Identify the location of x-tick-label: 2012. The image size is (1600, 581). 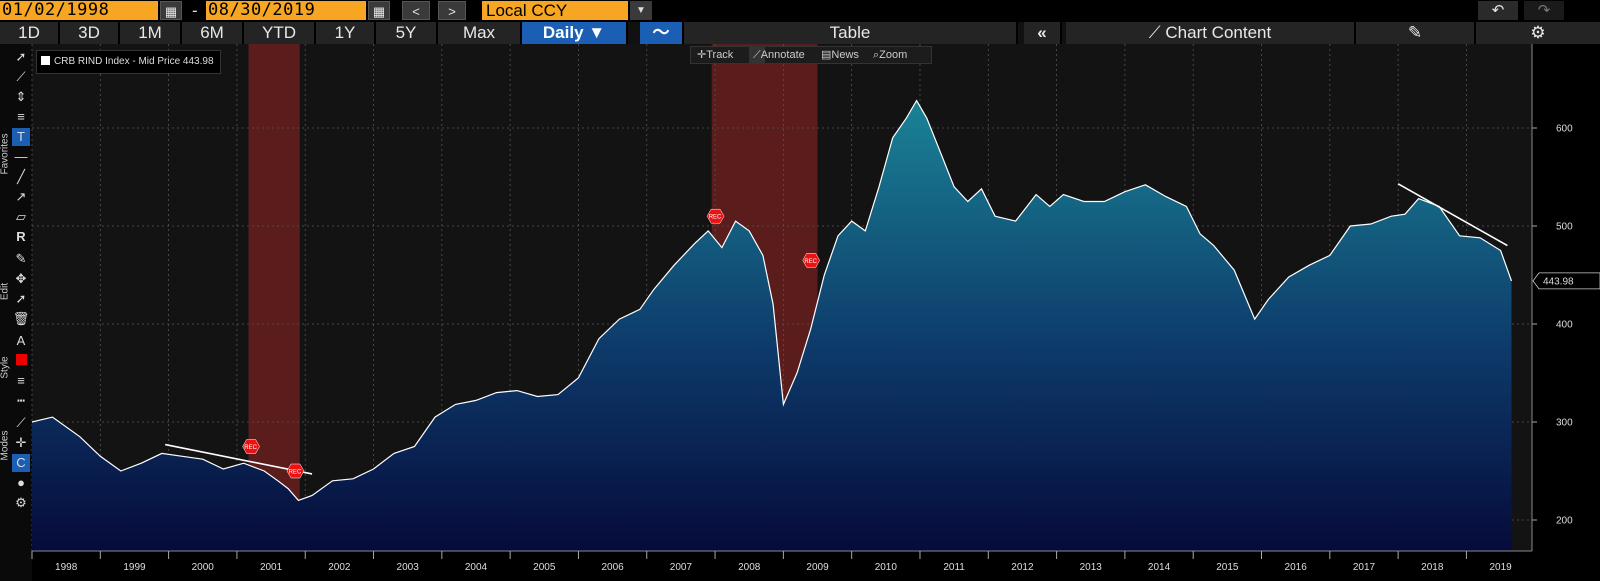
(1022, 567).